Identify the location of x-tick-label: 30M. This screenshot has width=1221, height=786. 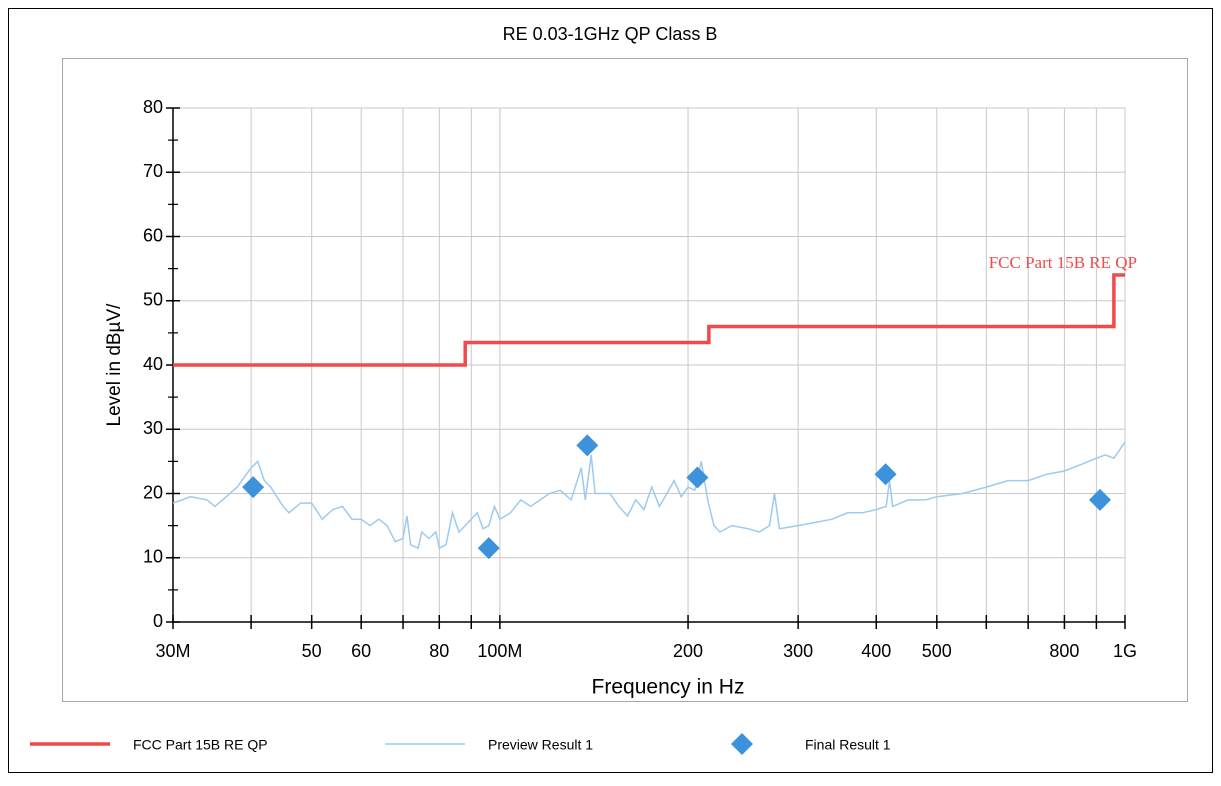
(172, 651).